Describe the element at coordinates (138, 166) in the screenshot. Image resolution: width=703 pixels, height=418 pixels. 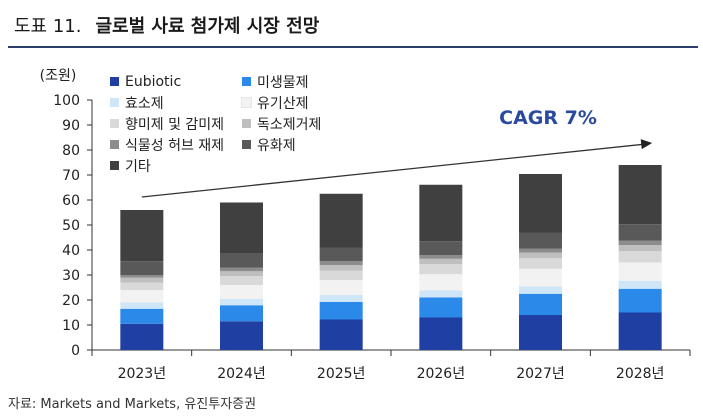
I see `legend-label: 기타` at that location.